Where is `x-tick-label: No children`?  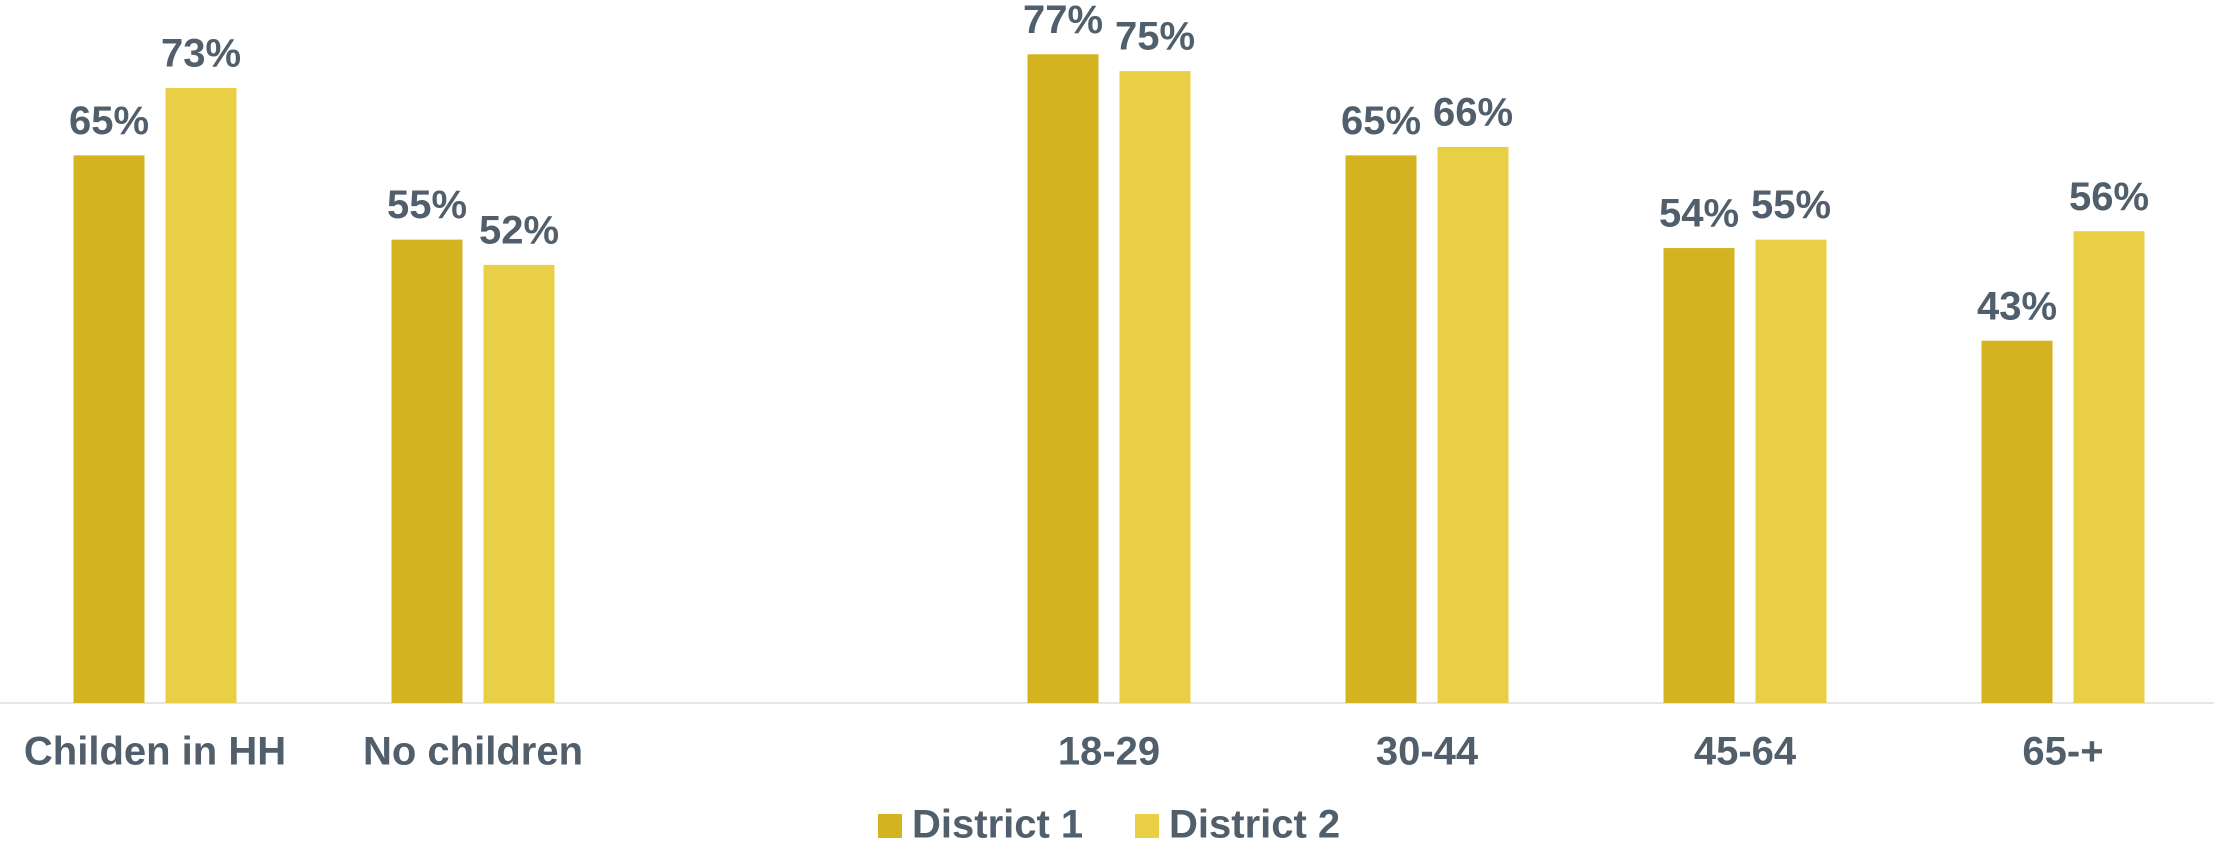
x-tick-label: No children is located at coordinates (473, 752).